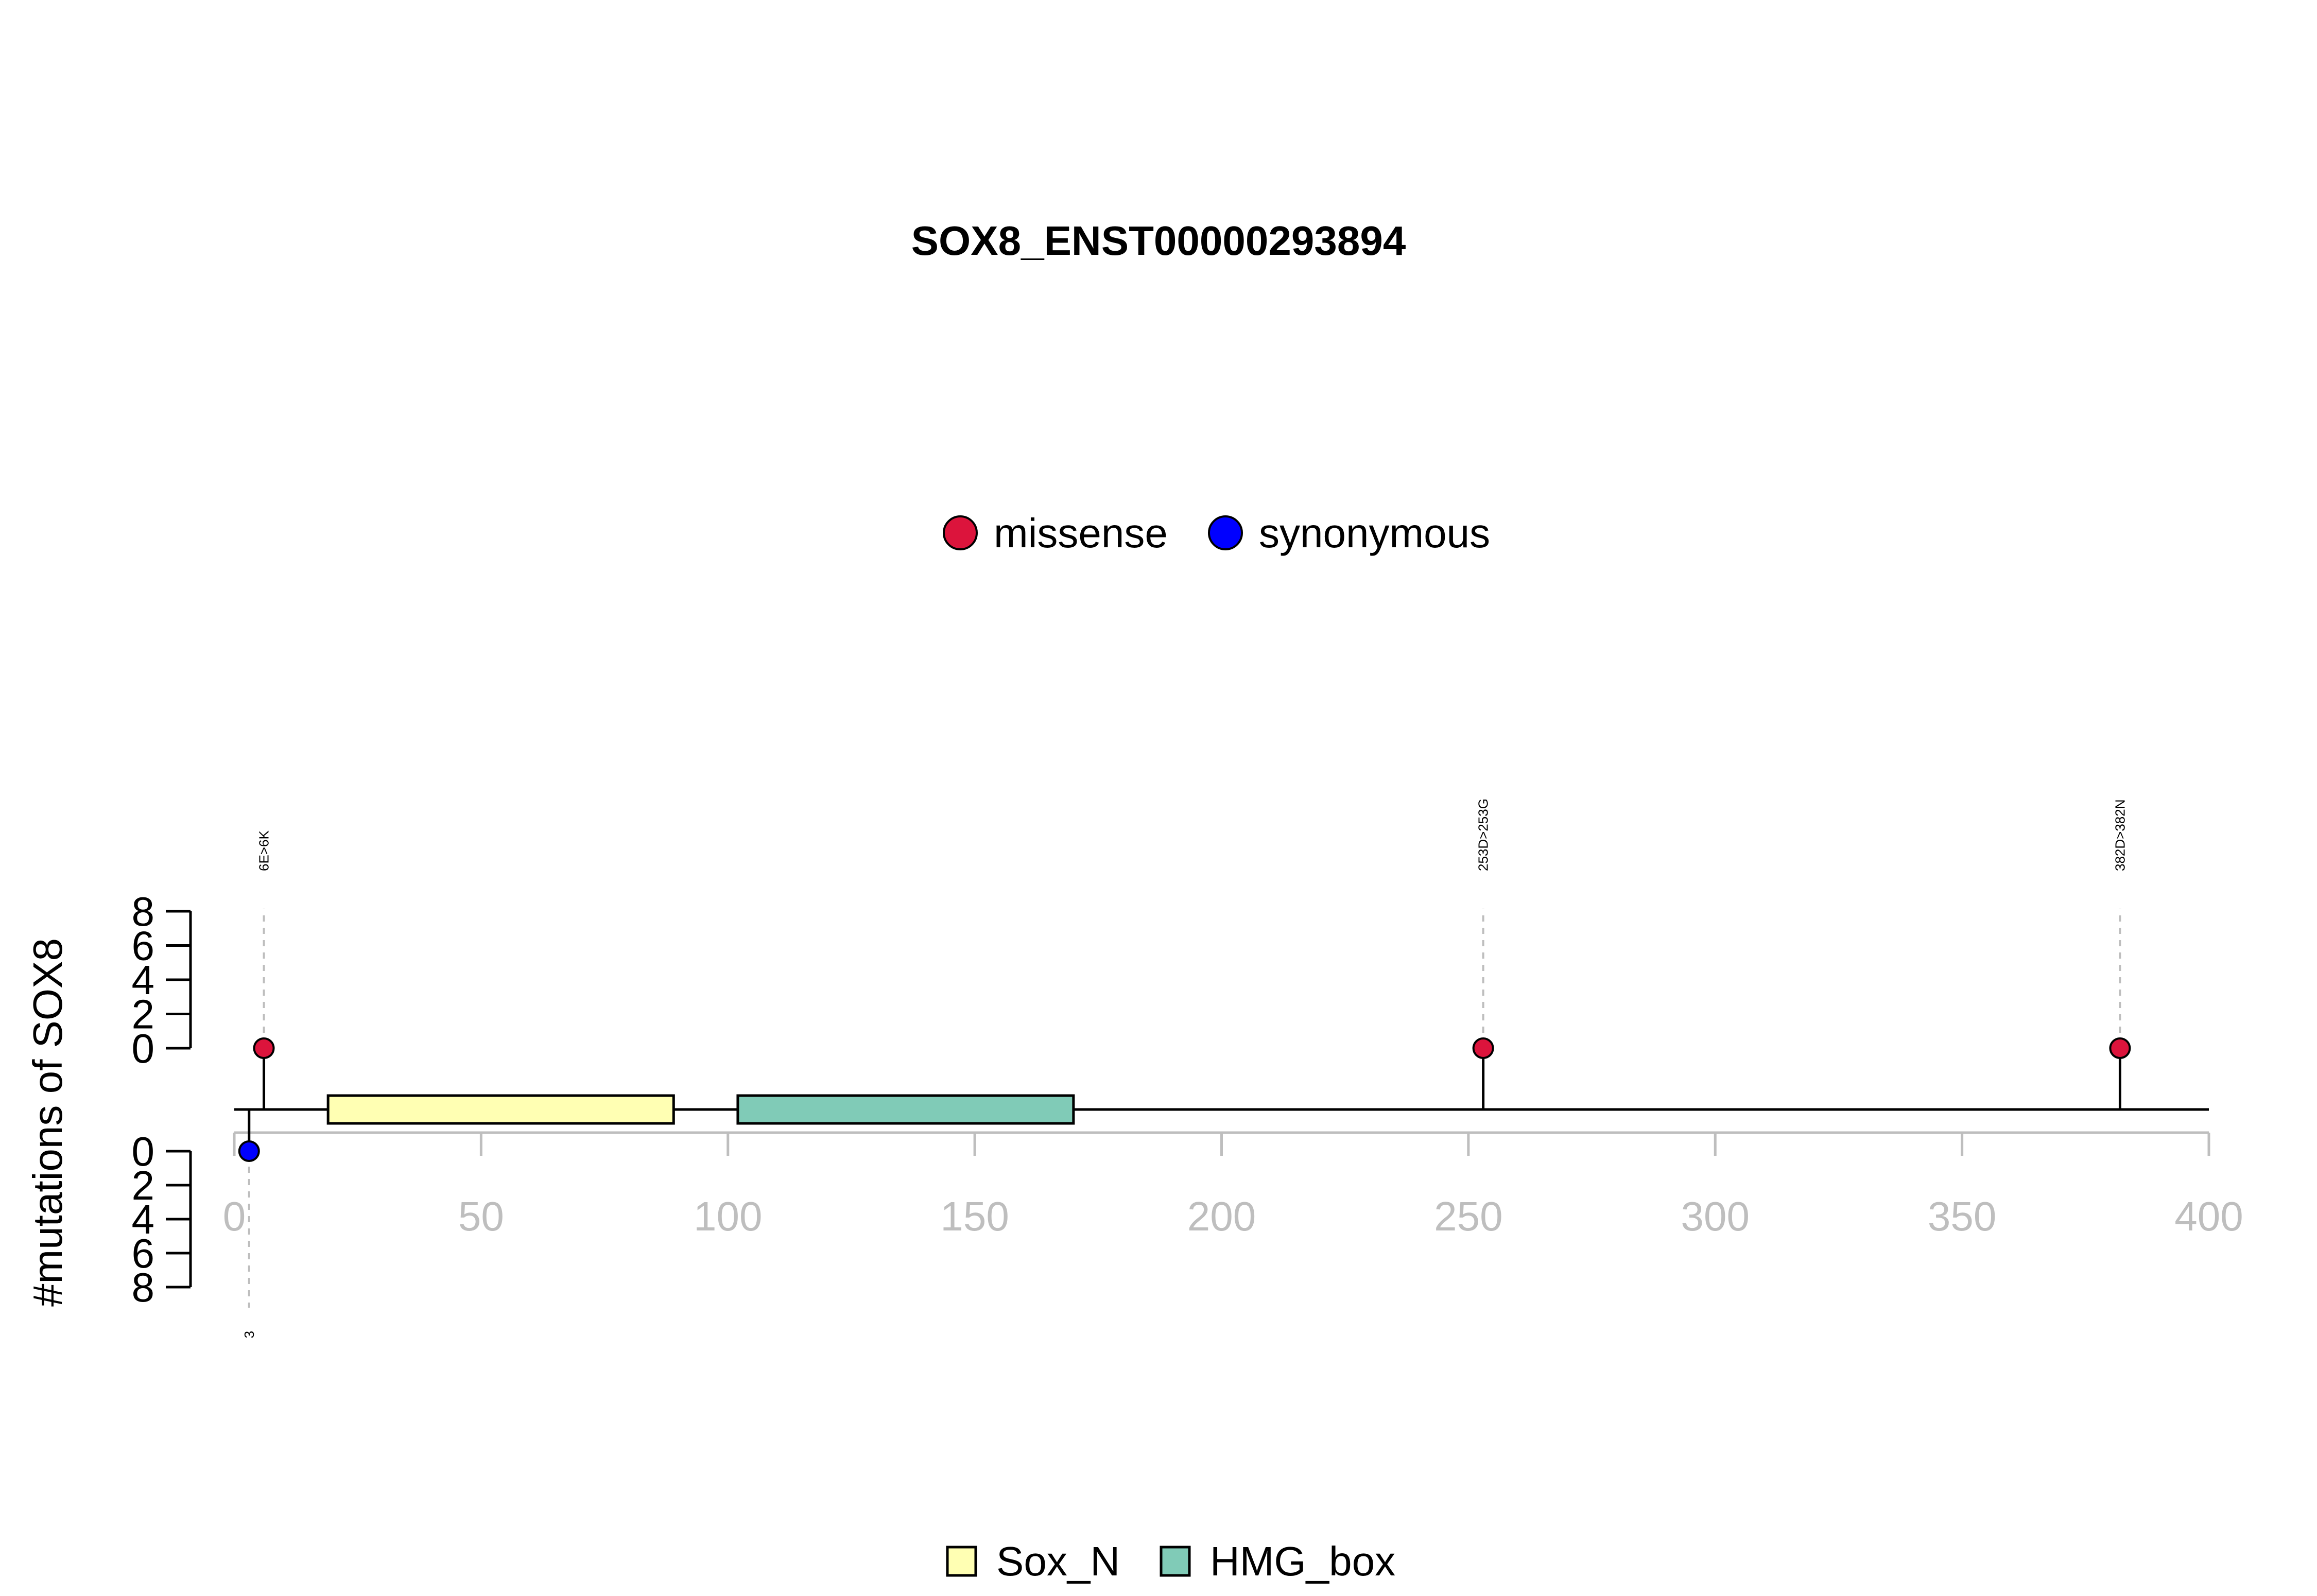 The height and width of the screenshot is (1596, 2317). I want to click on y-tick-label-bottom: 4, so click(143, 1219).